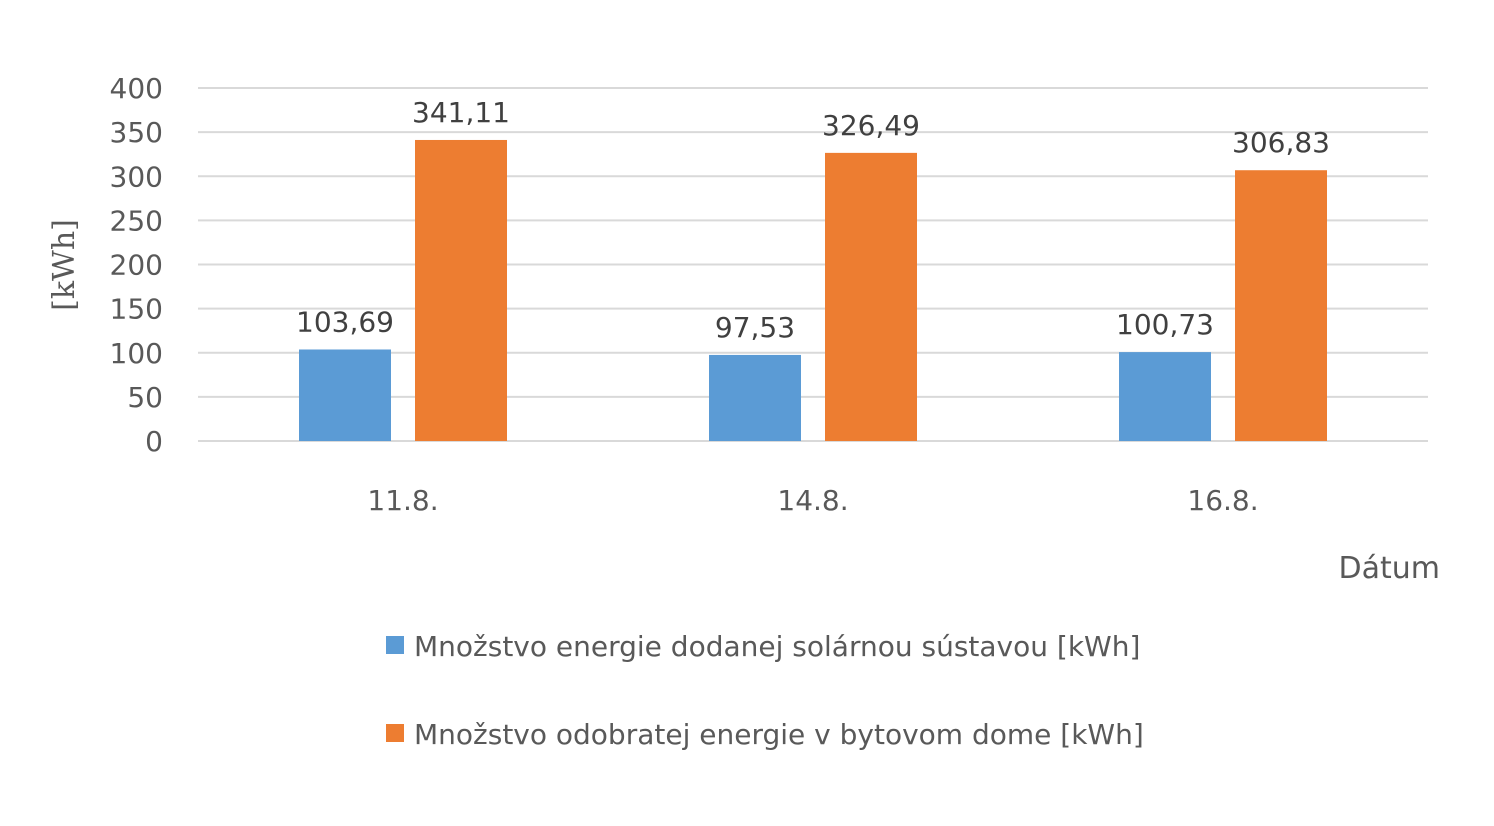  What do you see at coordinates (871, 125) in the screenshot?
I see `data-label: 326,49` at bounding box center [871, 125].